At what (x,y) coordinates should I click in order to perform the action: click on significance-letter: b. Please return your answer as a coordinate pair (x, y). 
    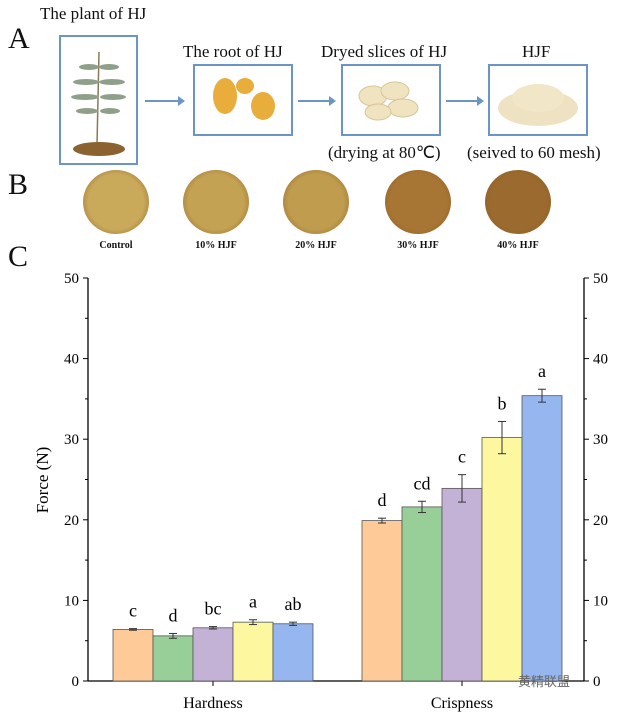
    Looking at the image, I should click on (502, 403).